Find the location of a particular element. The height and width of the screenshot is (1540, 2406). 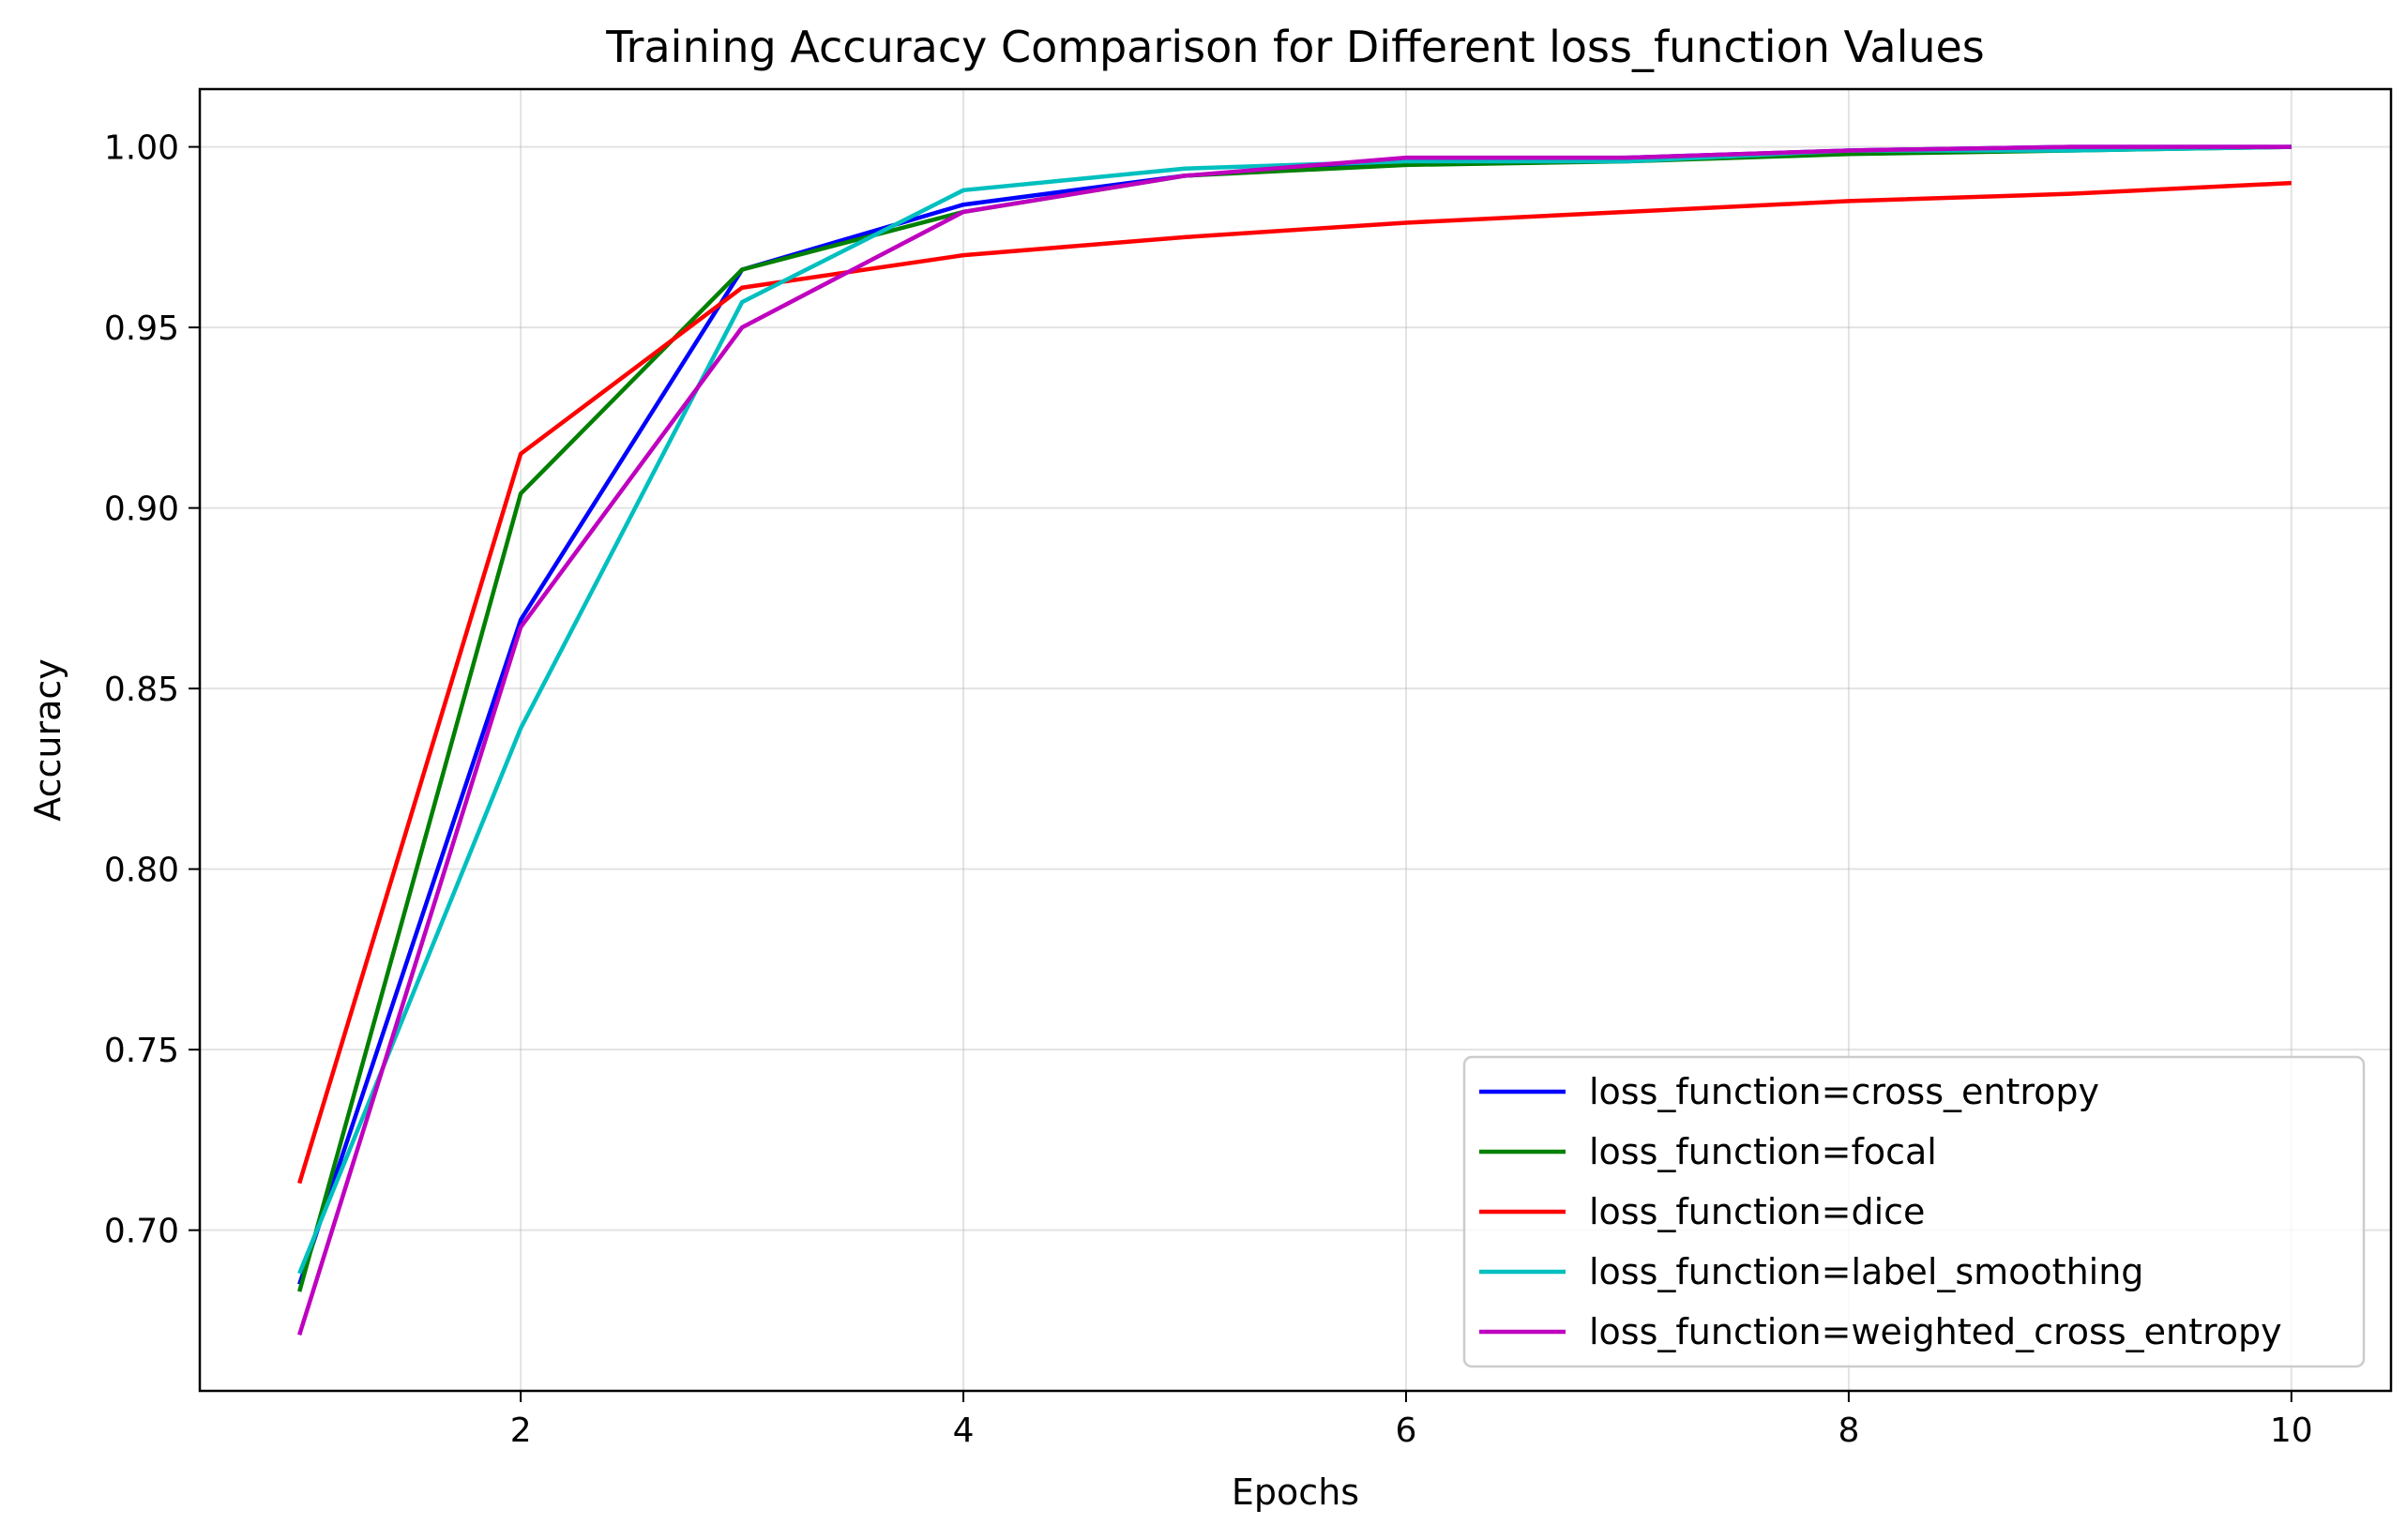

y-tick-label: 0.85 is located at coordinates (141, 690).